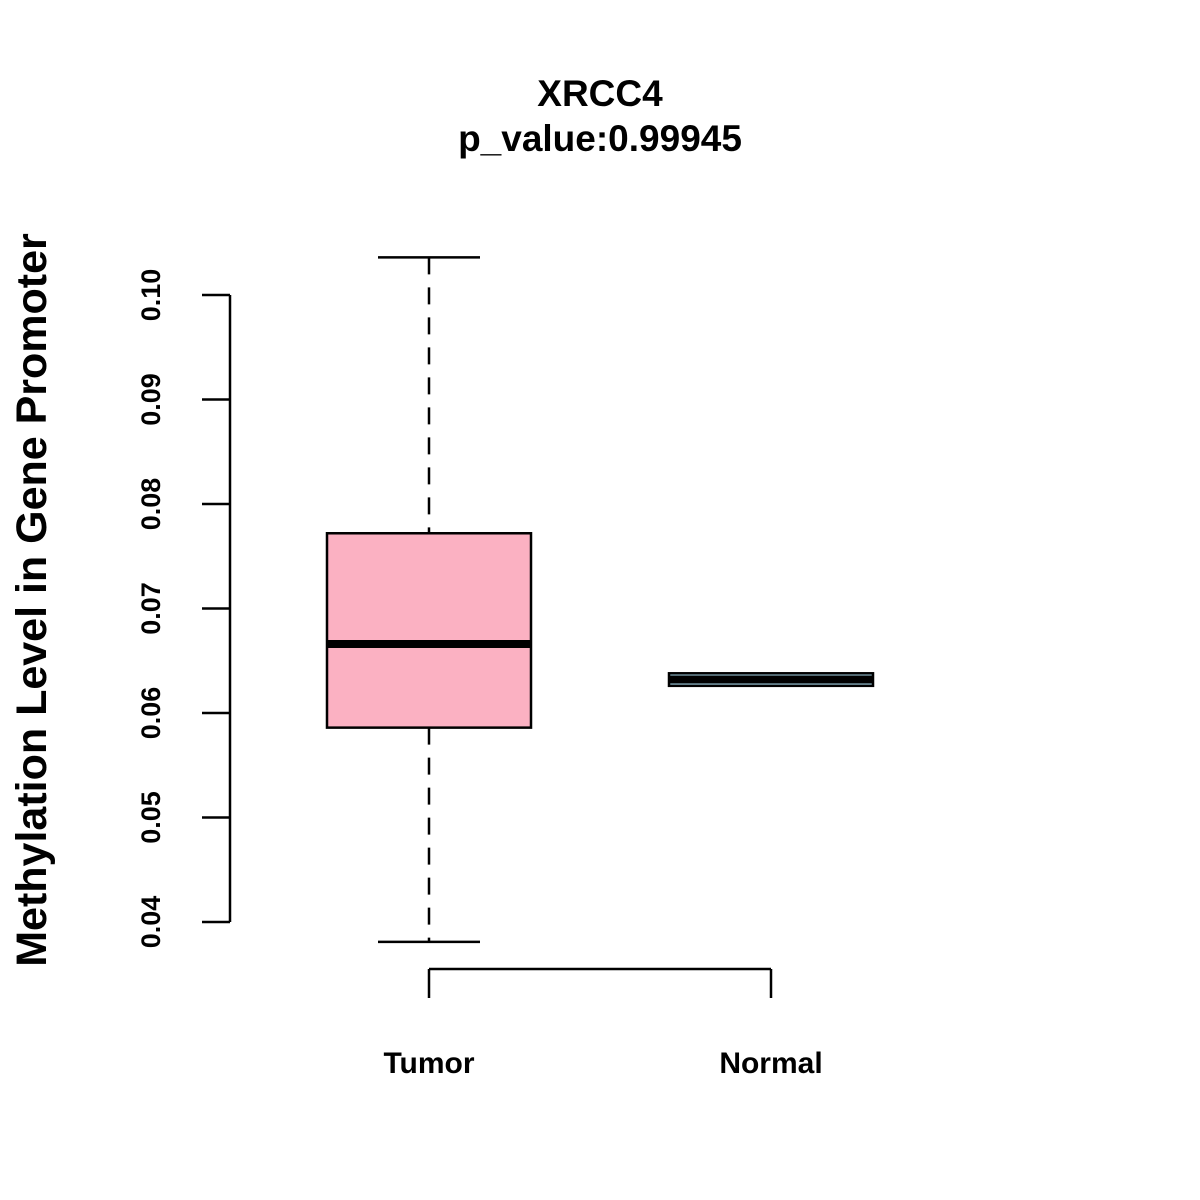  What do you see at coordinates (151, 295) in the screenshot?
I see `y-tick-label: 0.10` at bounding box center [151, 295].